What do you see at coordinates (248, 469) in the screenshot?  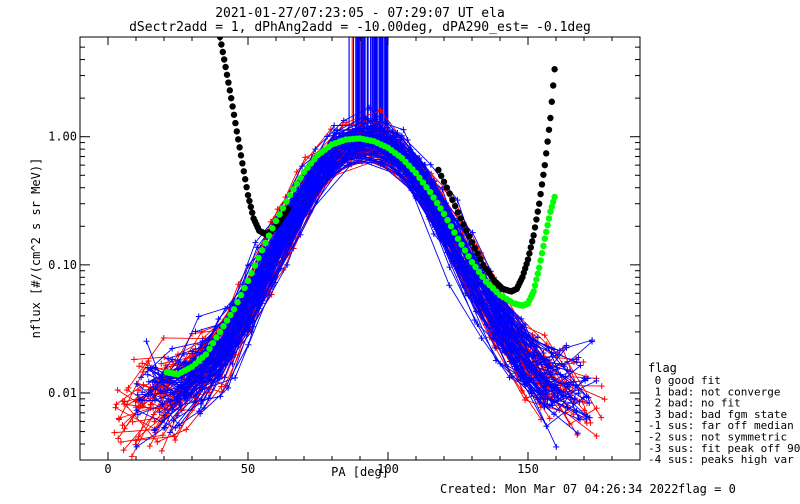 I see `x-tick-label: 50` at bounding box center [248, 469].